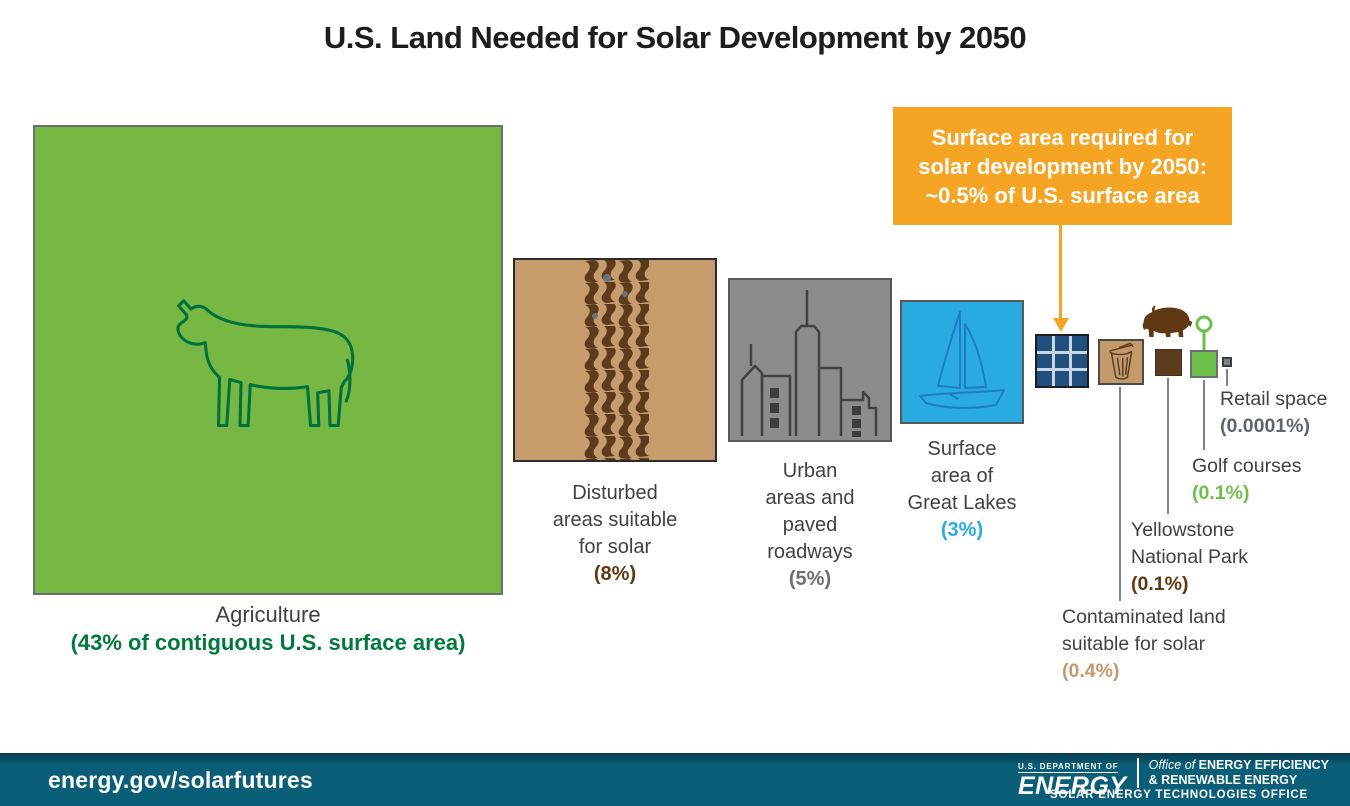 This screenshot has height=806, width=1350. What do you see at coordinates (615, 520) in the screenshot?
I see `disturbed-line: areas suitable` at bounding box center [615, 520].